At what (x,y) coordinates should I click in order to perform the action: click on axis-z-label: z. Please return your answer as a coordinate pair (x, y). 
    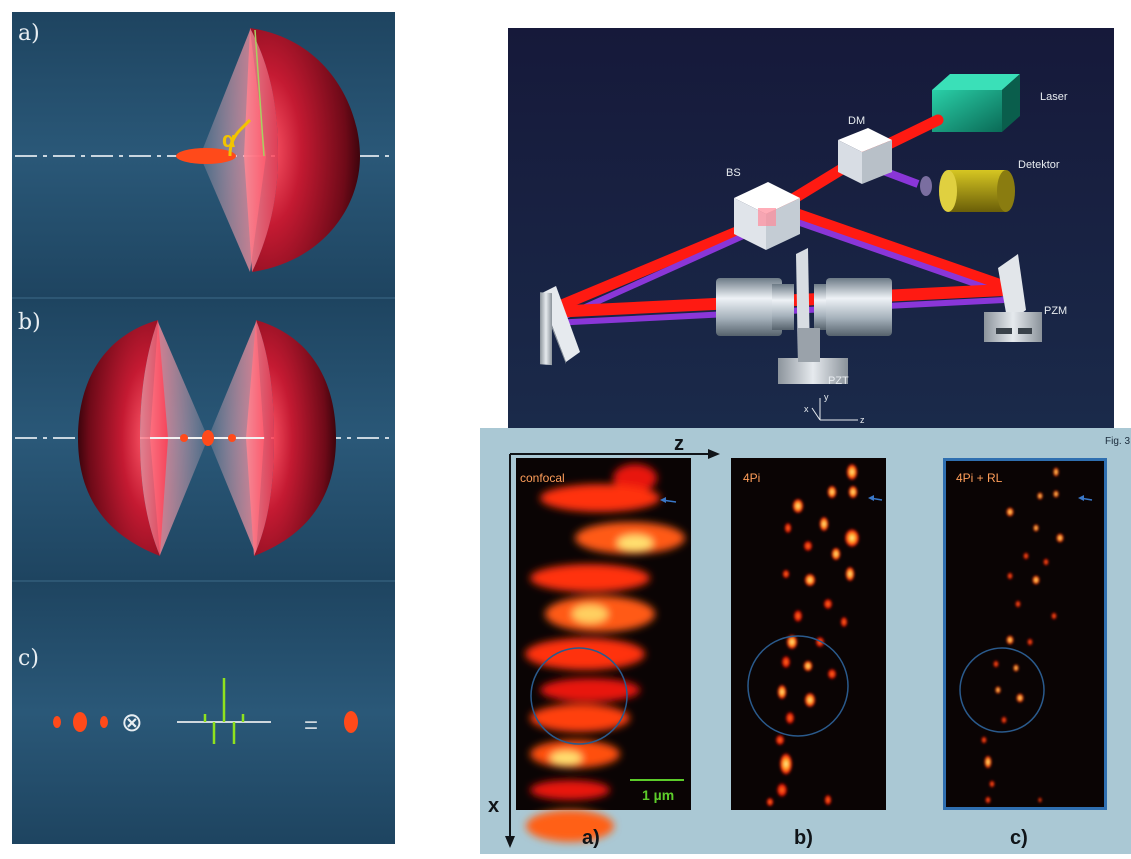
    Looking at the image, I should click on (679, 444).